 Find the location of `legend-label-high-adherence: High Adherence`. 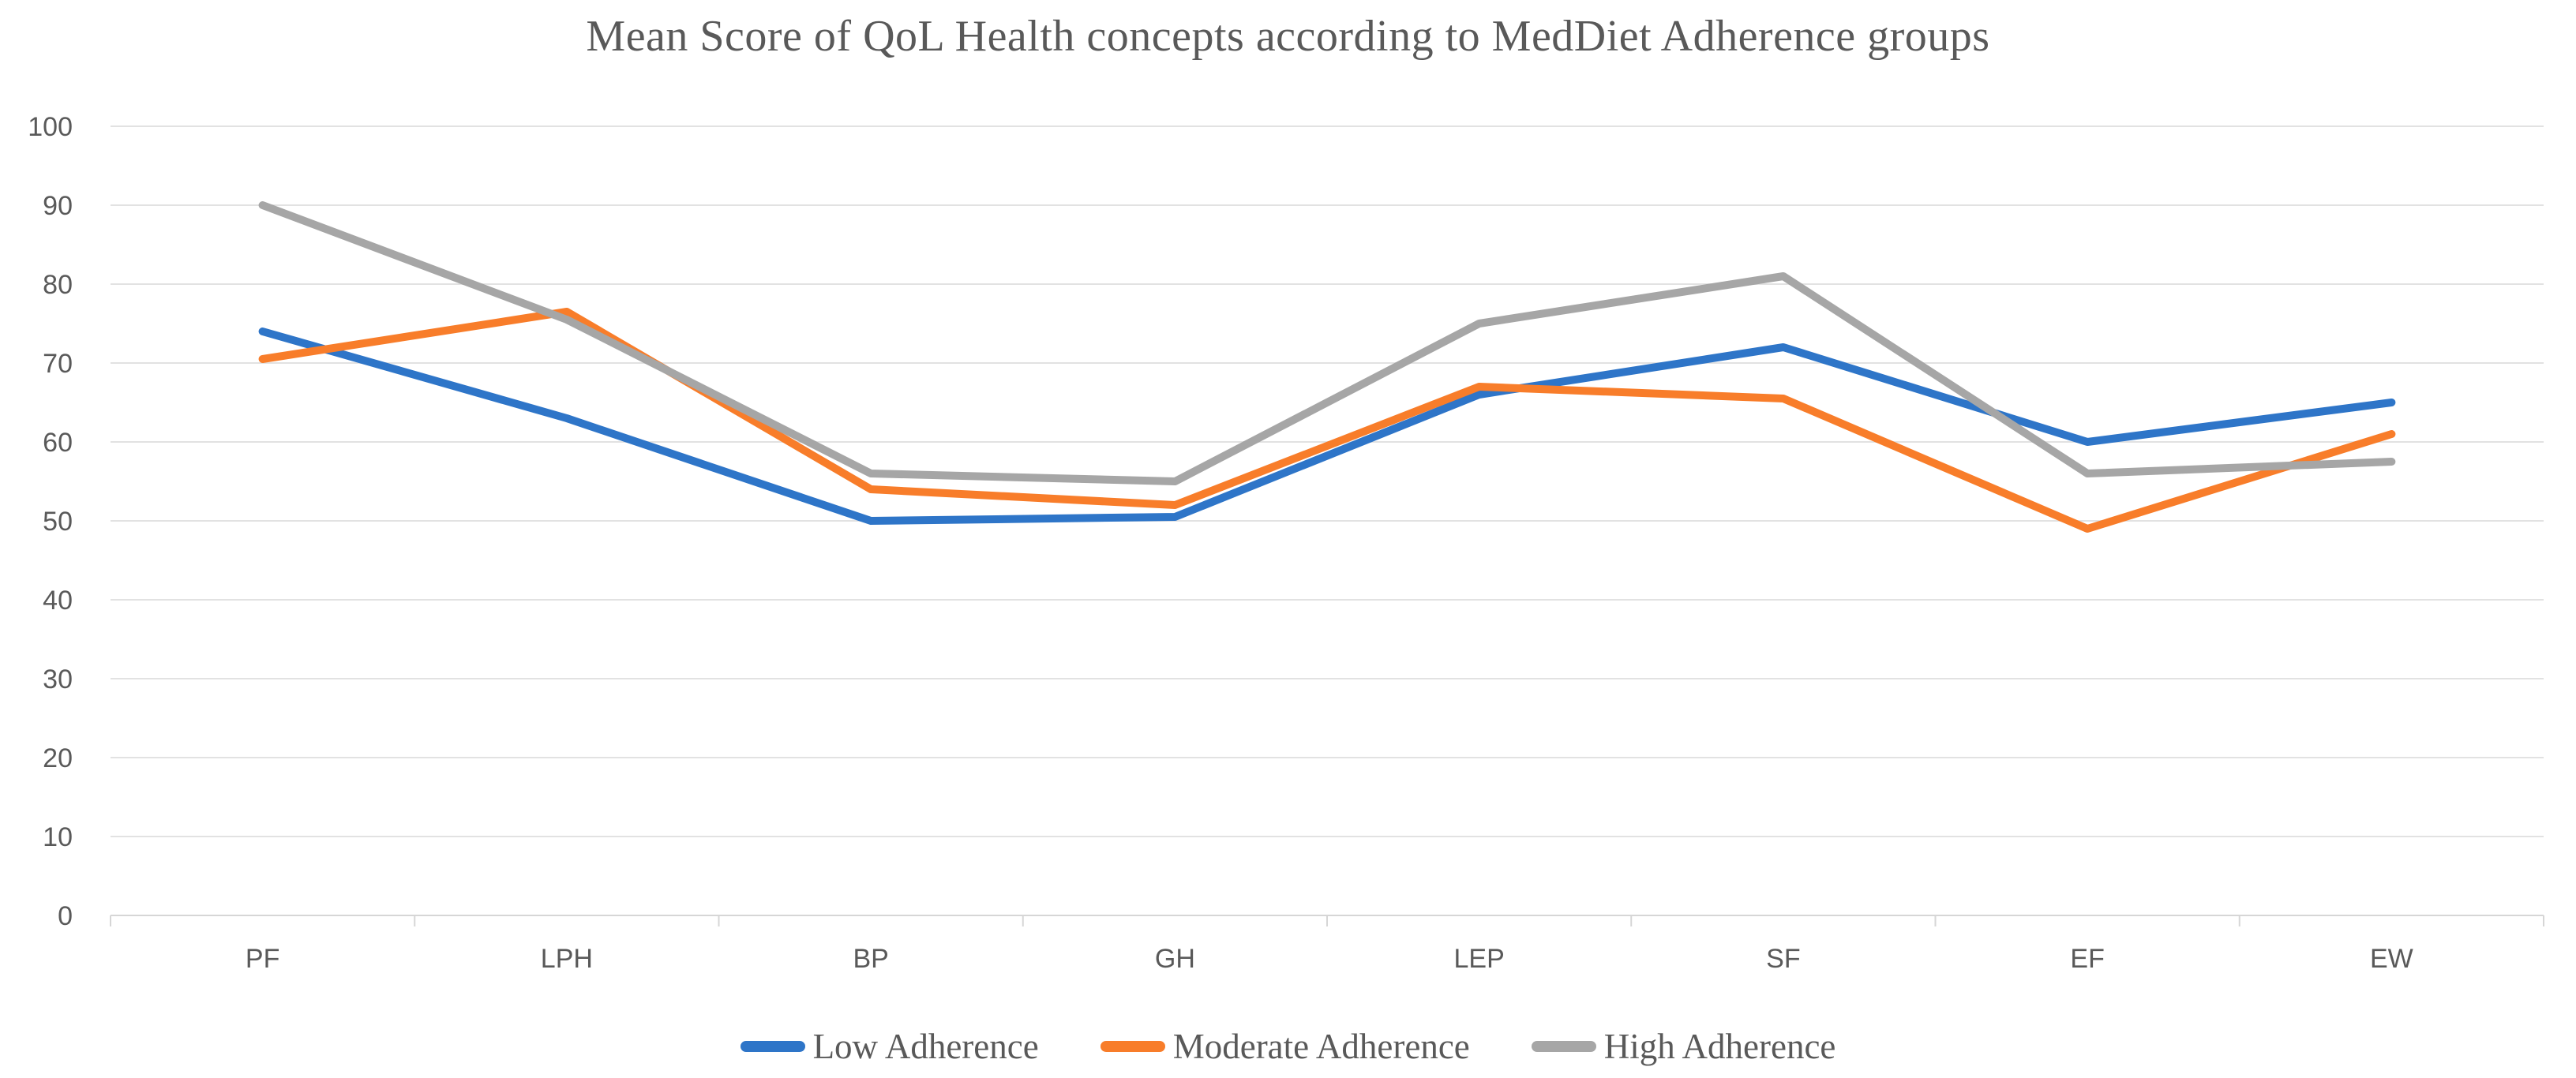

legend-label-high-adherence: High Adherence is located at coordinates (1719, 1046).